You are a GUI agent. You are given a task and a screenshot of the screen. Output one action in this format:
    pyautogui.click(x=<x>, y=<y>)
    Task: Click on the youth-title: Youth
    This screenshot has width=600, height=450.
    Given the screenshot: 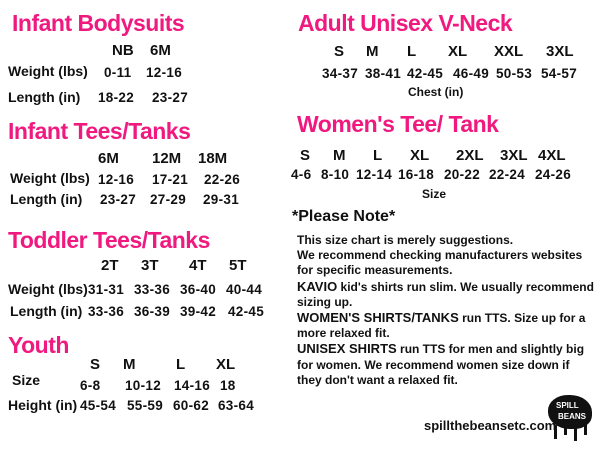 What is the action you would take?
    pyautogui.click(x=38, y=345)
    